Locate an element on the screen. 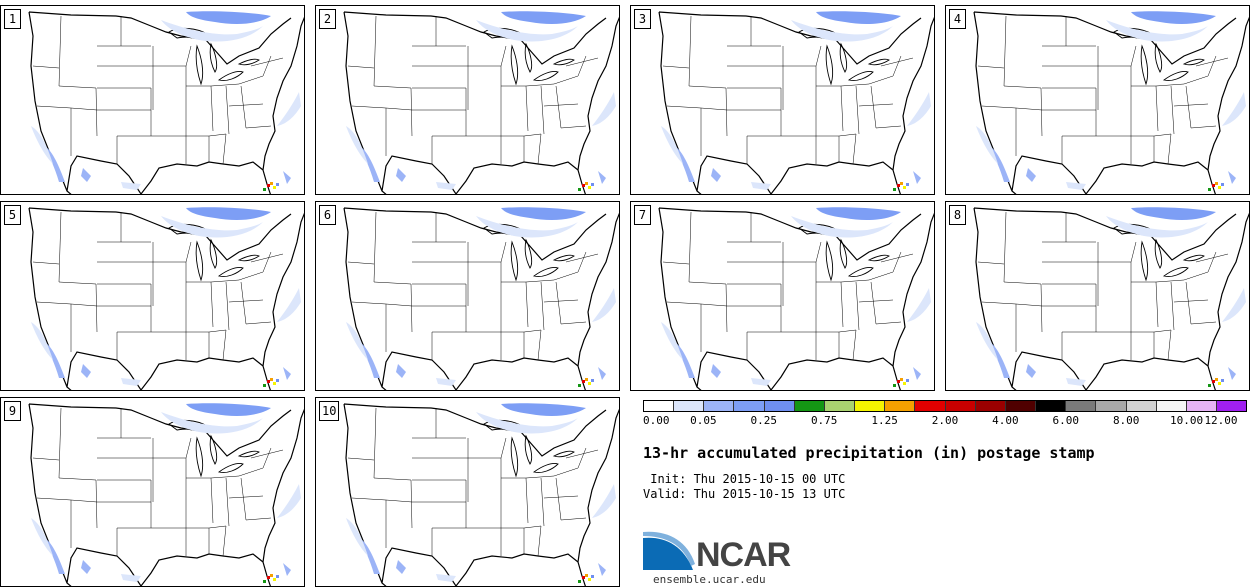 The width and height of the screenshot is (1260, 588). ensemble-member-panel: 7 is located at coordinates (782, 296).